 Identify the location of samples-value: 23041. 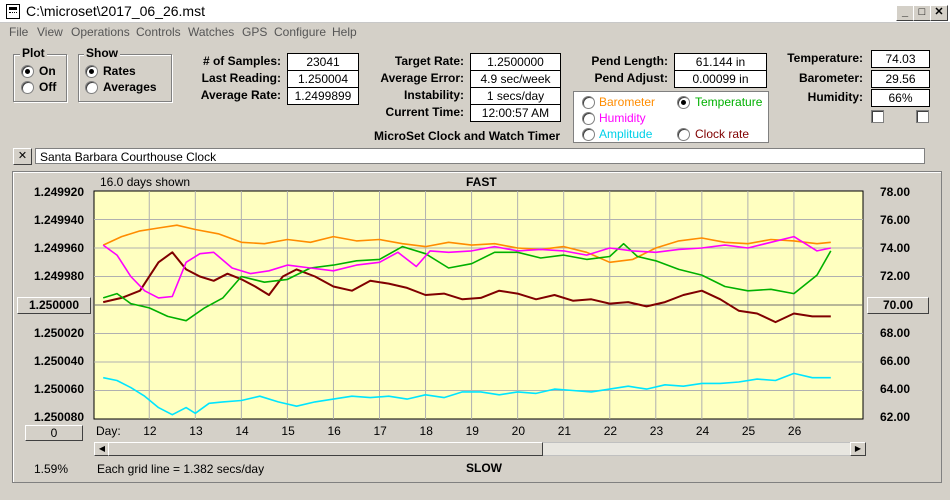
(323, 62).